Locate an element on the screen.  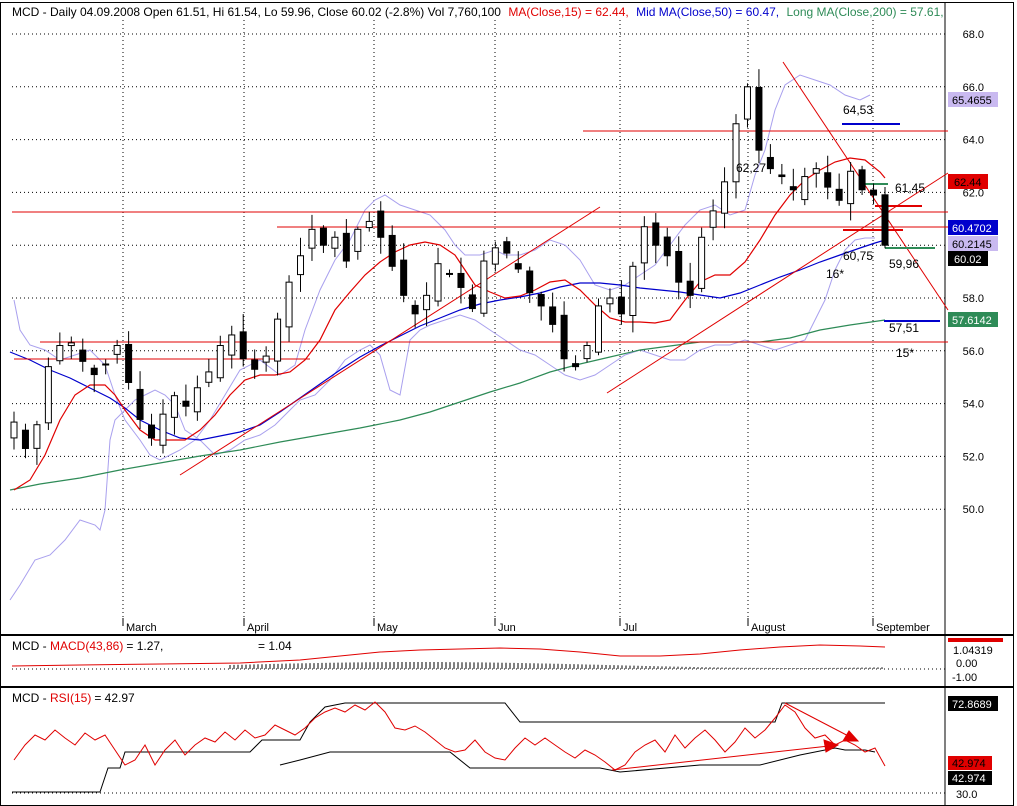
tag-bg-bb-lower is located at coordinates (973, 243).